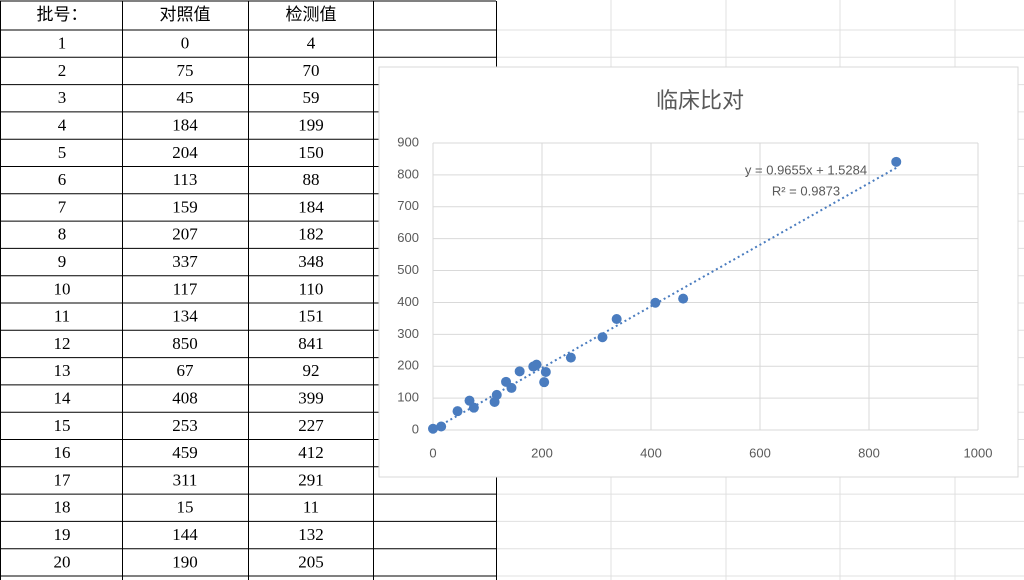 This screenshot has width=1024, height=580. What do you see at coordinates (806, 169) in the screenshot?
I see `trendline-equation: y = 0.9655x + 1.5284` at bounding box center [806, 169].